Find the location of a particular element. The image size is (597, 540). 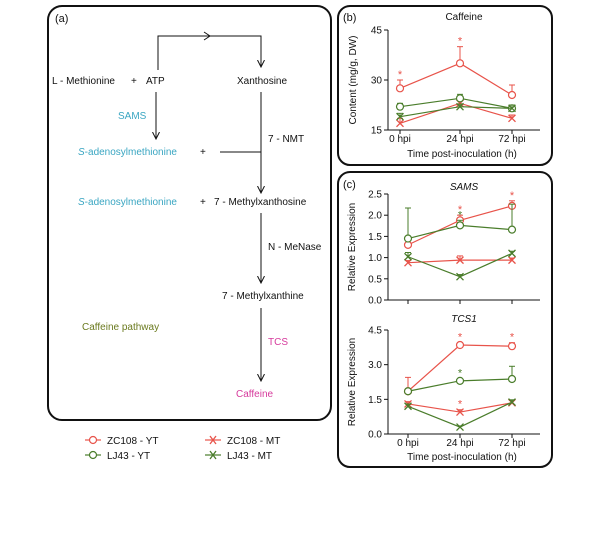

panel-b-label: (b) is located at coordinates (349, 18).